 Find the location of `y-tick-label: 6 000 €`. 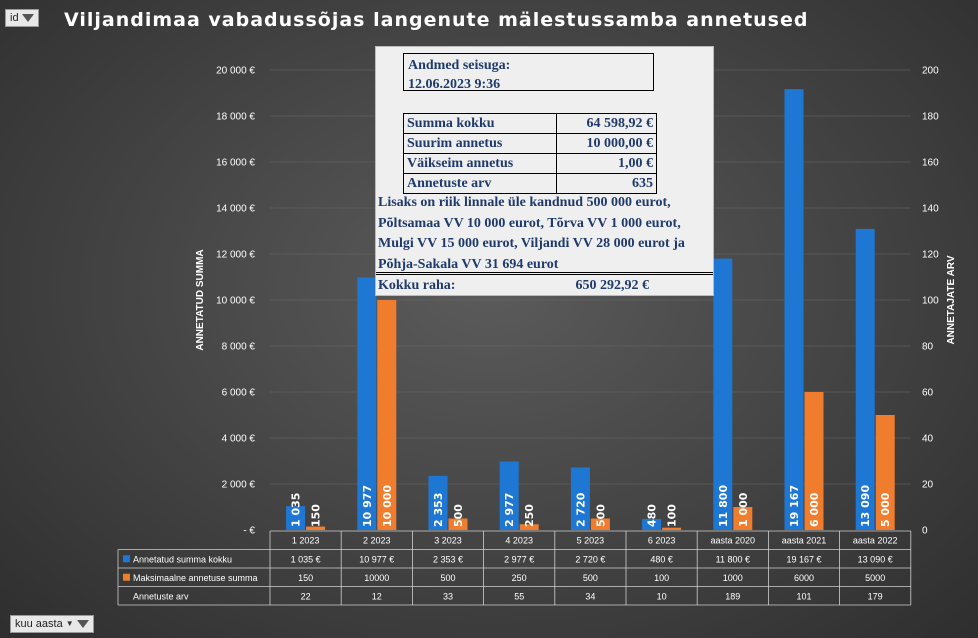

y-tick-label: 6 000 € is located at coordinates (239, 393).